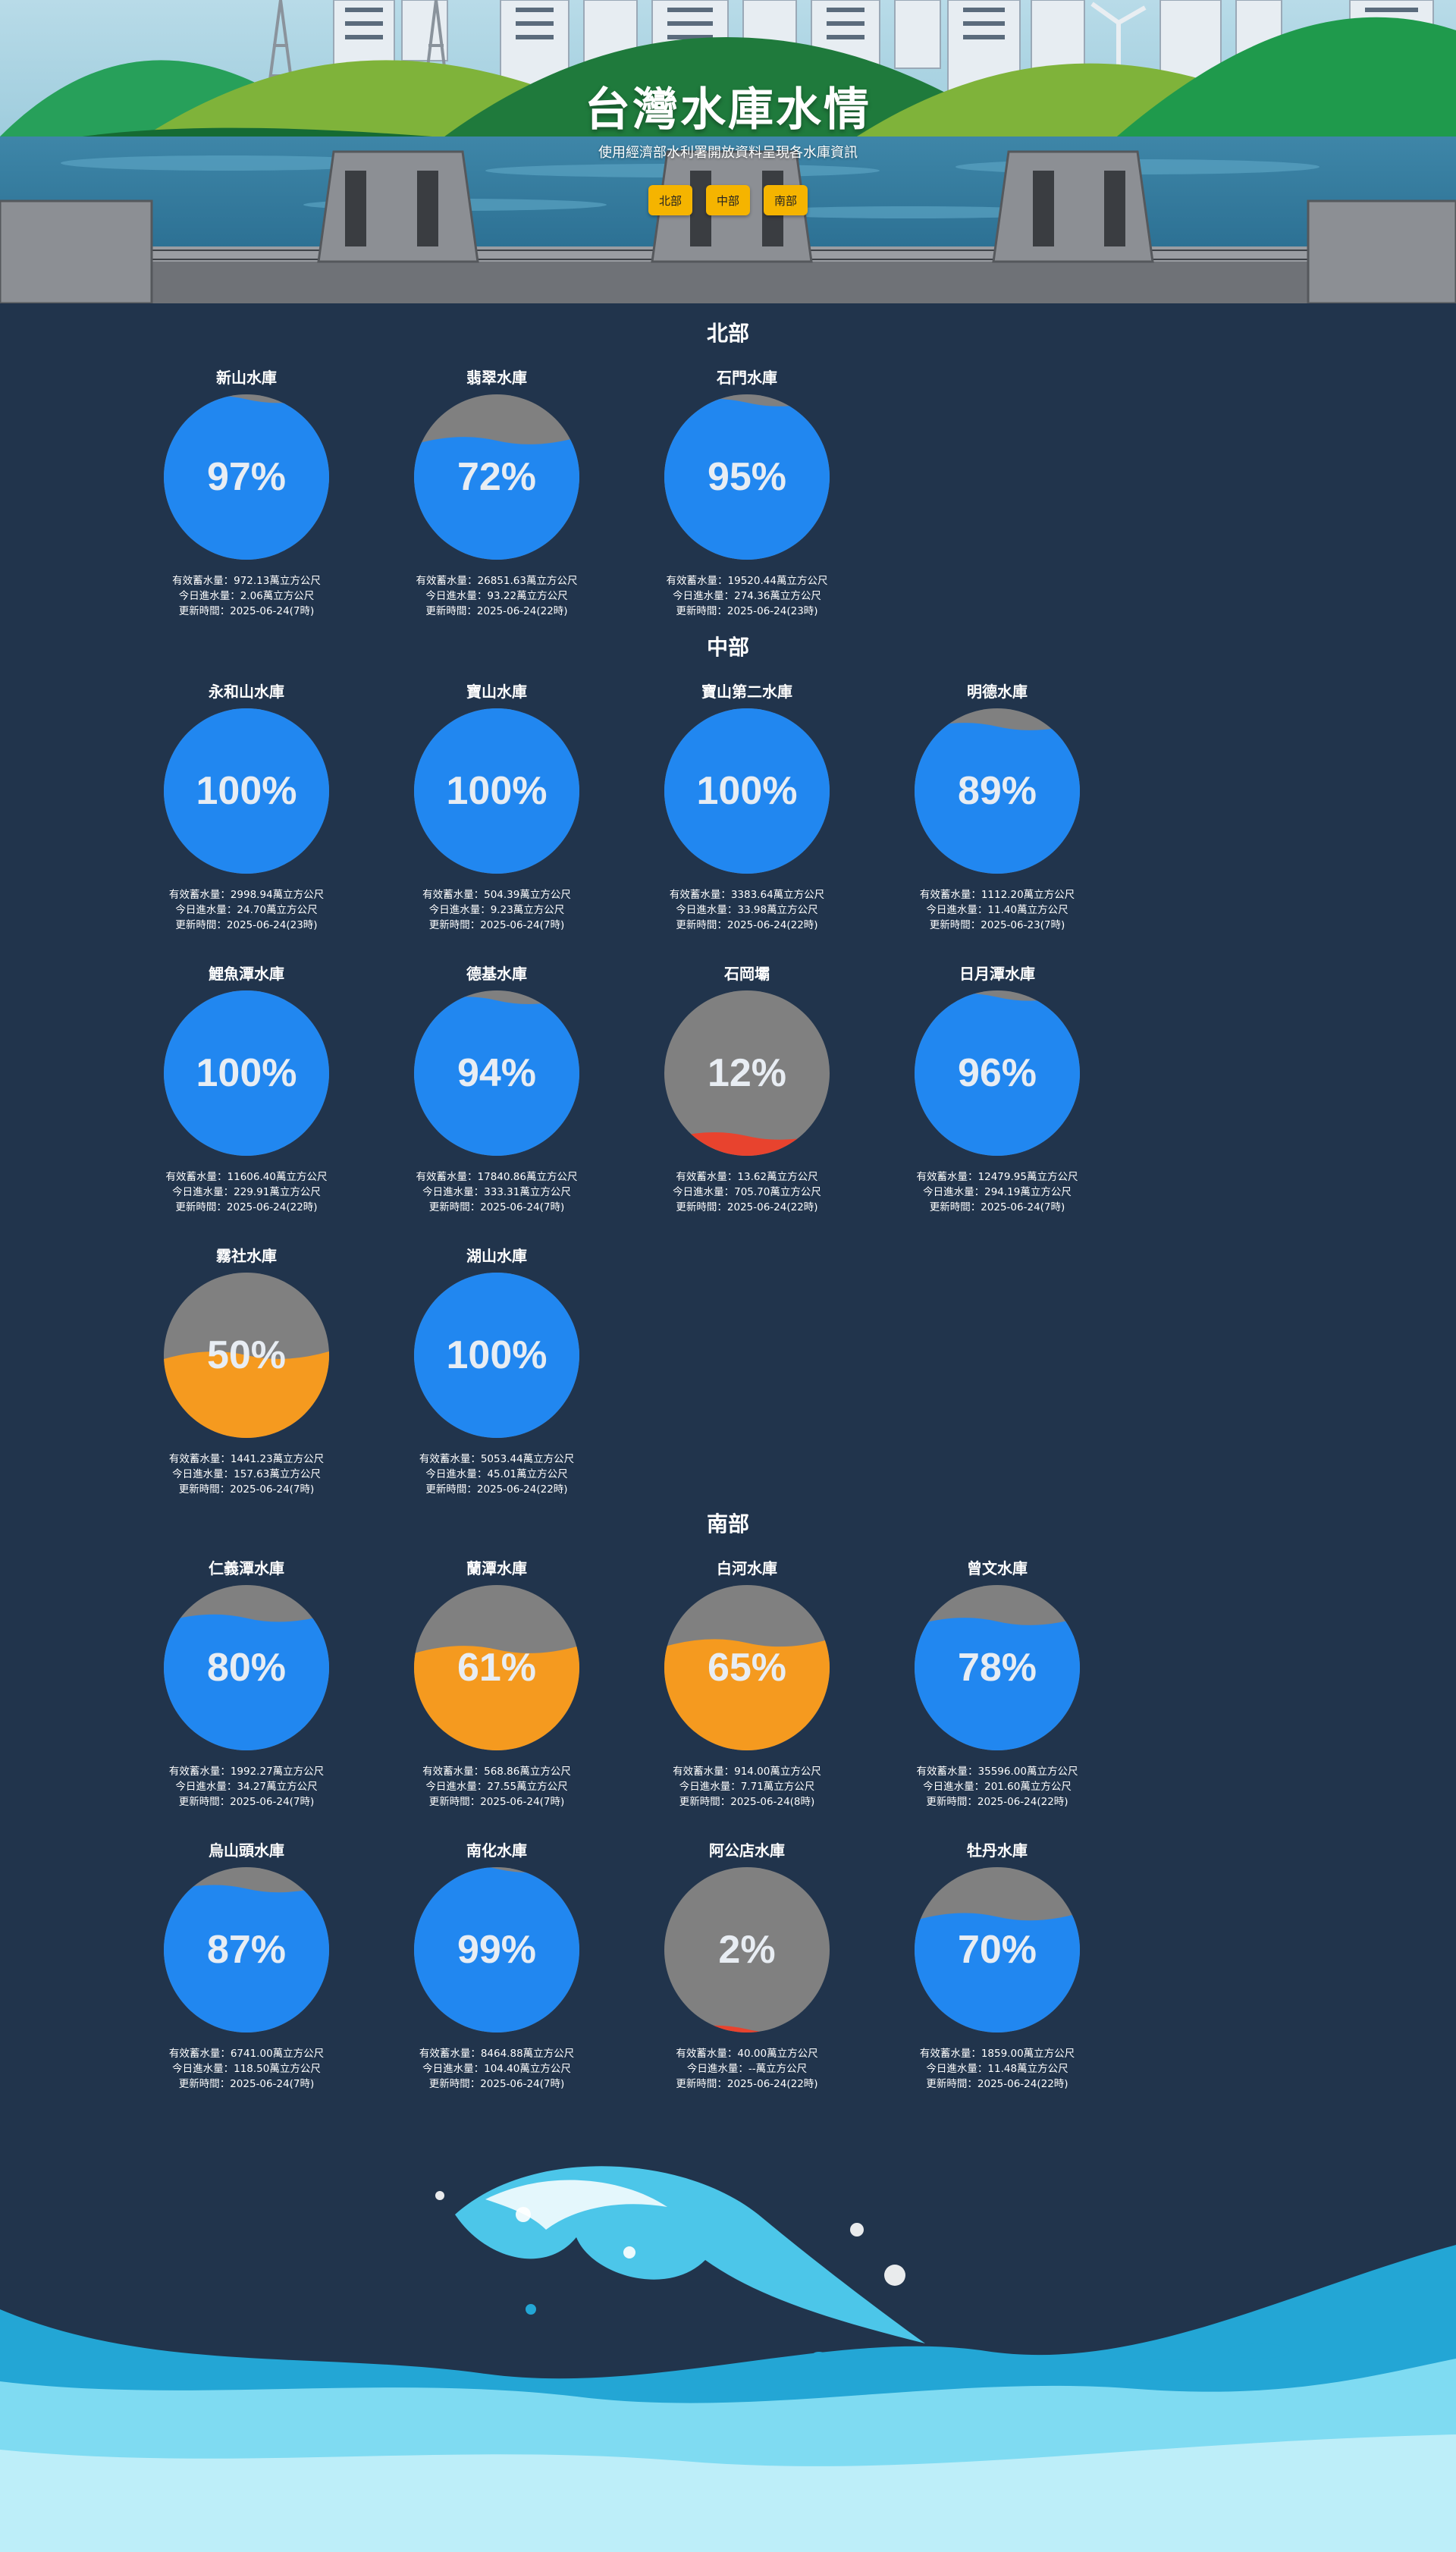  I want to click on inflow-value: 294.19萬立方公尺, so click(1028, 1192).